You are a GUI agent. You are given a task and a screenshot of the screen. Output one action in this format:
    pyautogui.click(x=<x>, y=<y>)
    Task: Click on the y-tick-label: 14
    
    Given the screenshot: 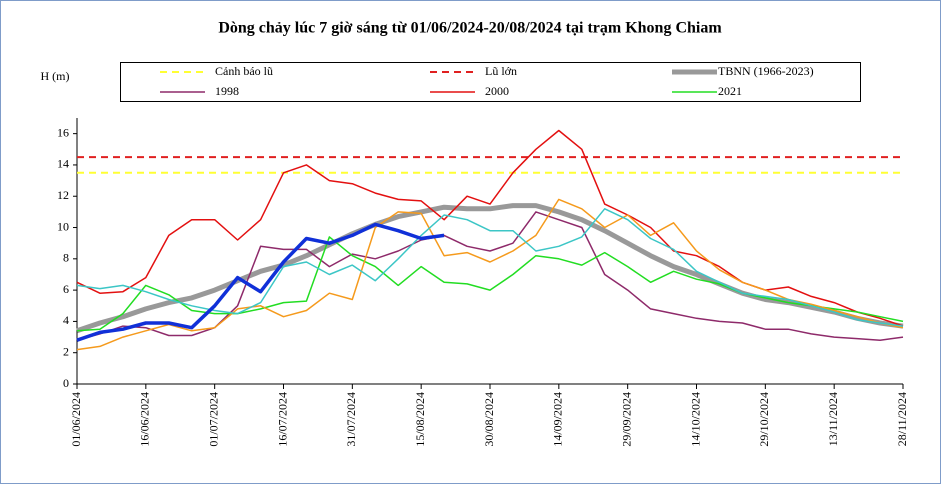 What is the action you would take?
    pyautogui.click(x=63, y=164)
    